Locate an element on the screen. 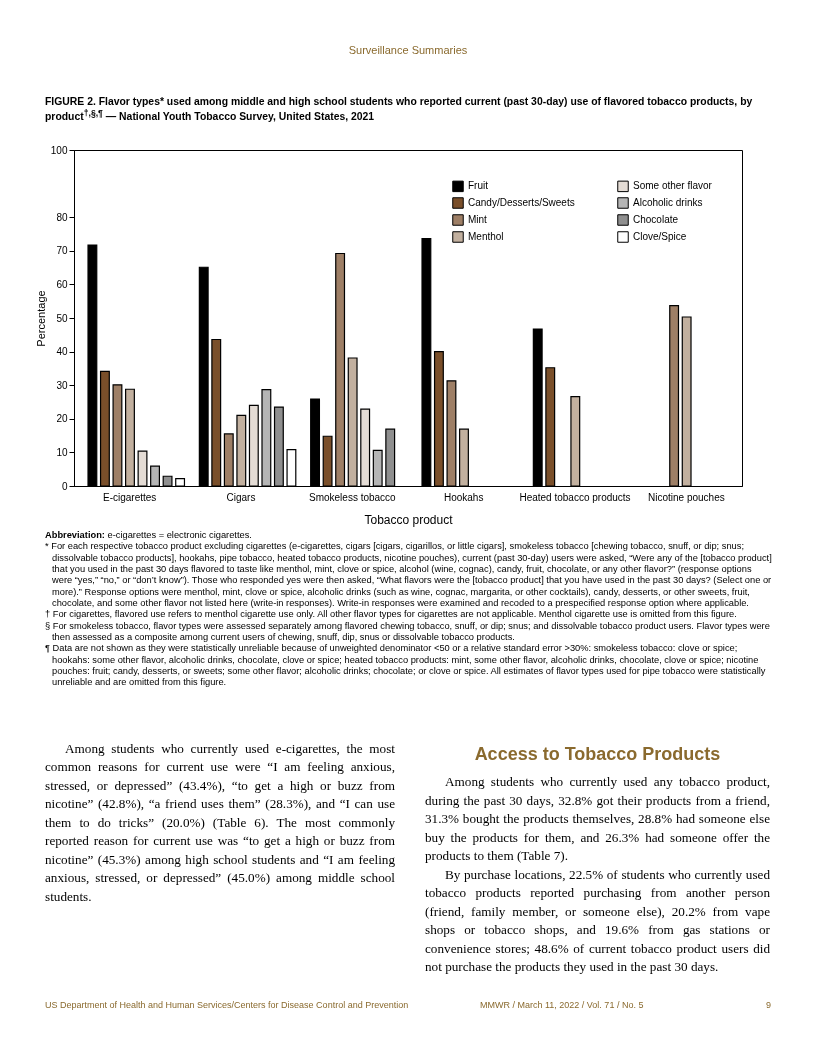  legend-label: Some other flavor is located at coordinates (673, 186).